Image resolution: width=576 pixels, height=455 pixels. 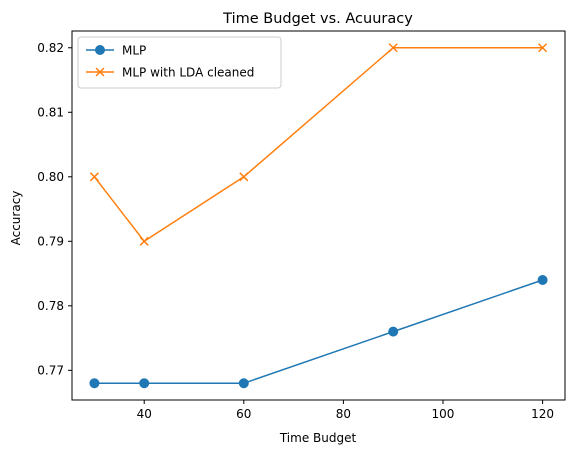 What do you see at coordinates (116, 51) in the screenshot?
I see `legend-item: MLP` at bounding box center [116, 51].